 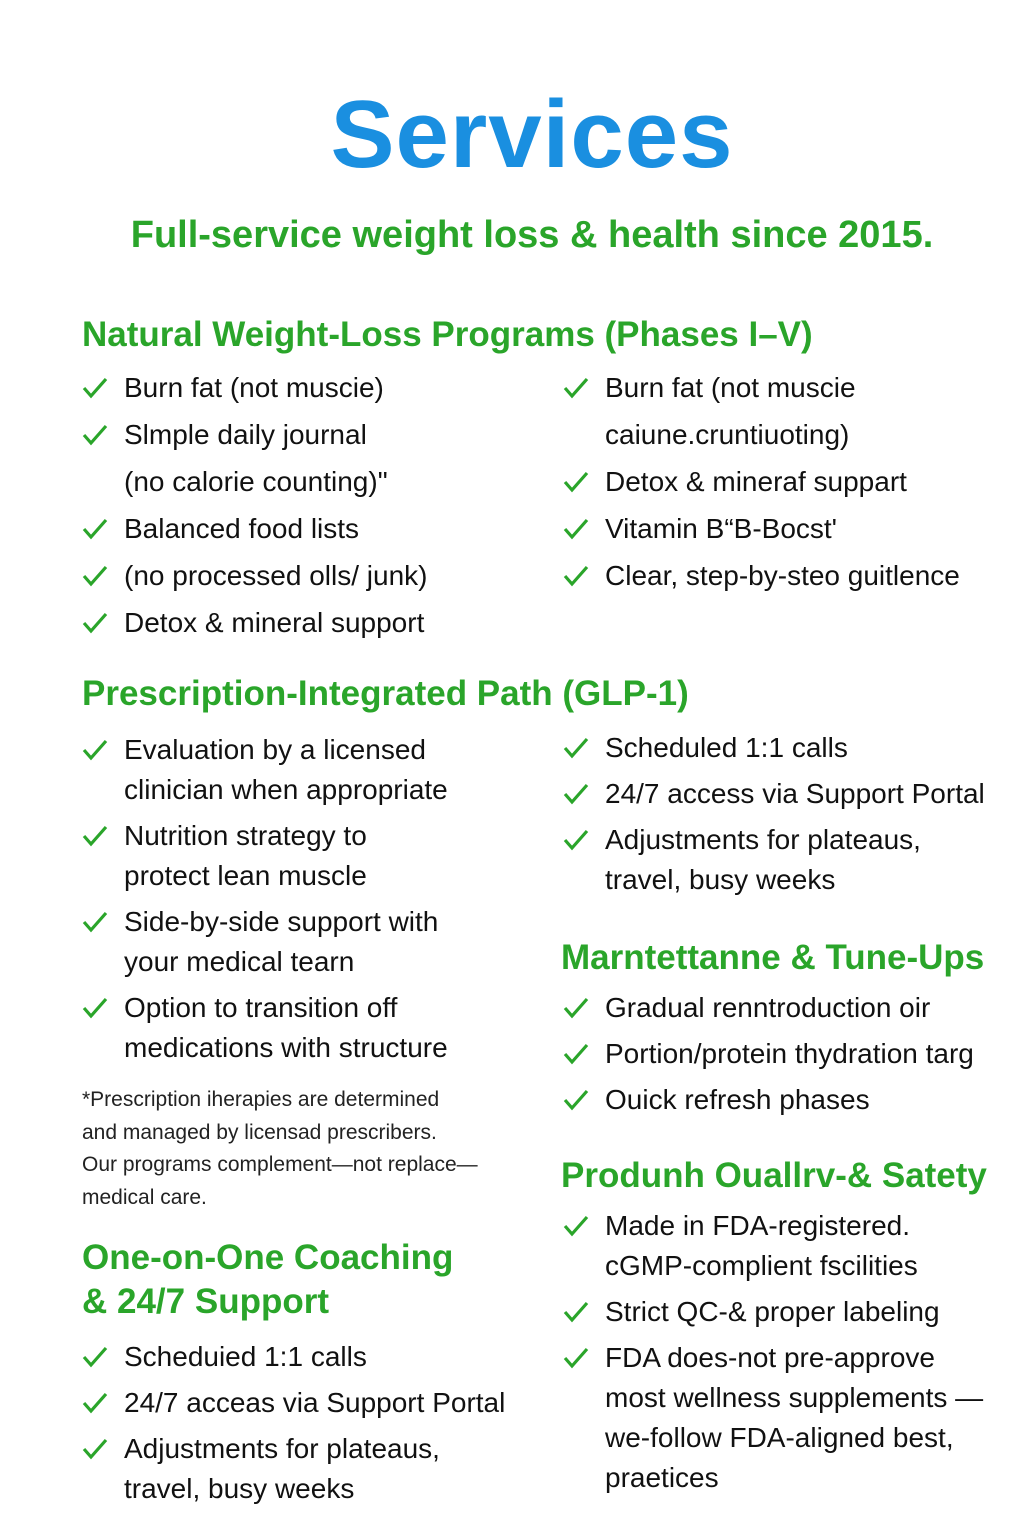 I want to click on list-item-text: your medical tearn, so click(x=239, y=961).